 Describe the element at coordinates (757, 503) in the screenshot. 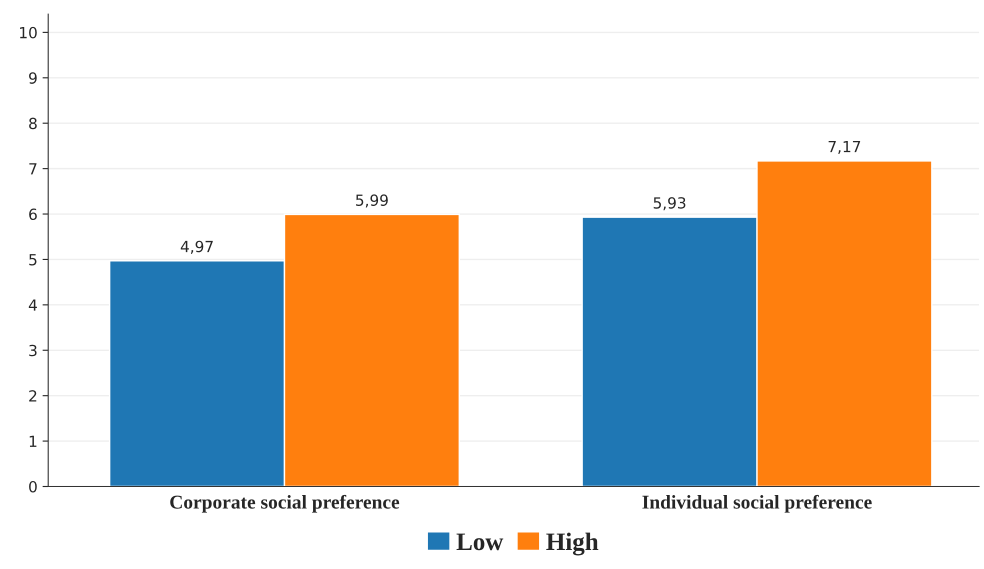

I see `x-tick-label: Individual social preference` at that location.